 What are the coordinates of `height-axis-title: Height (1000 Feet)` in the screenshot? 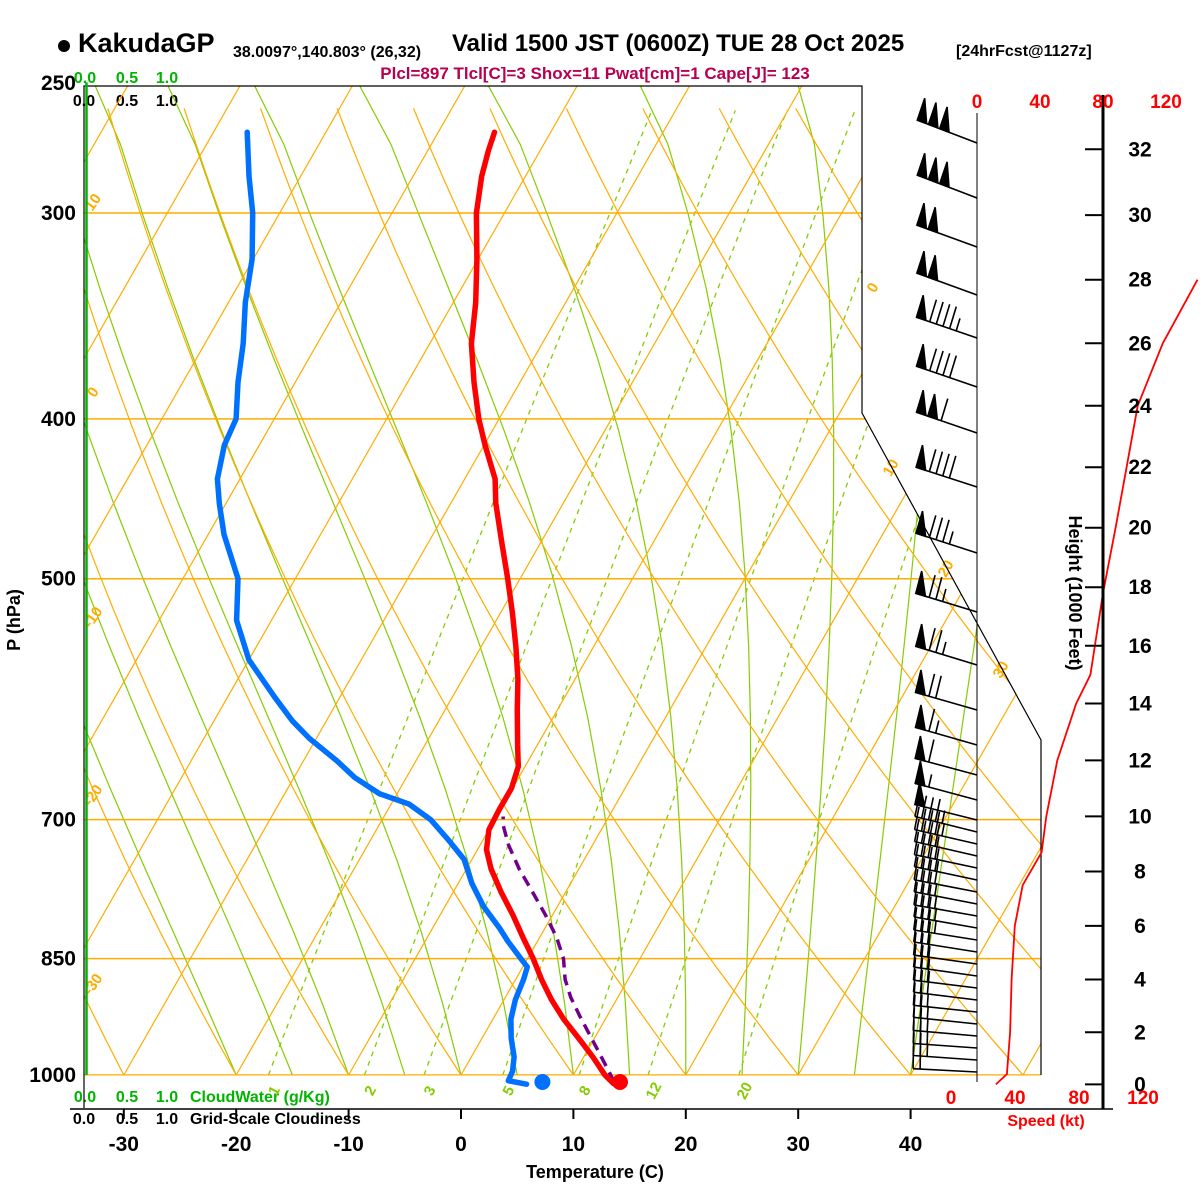 It's located at (1075, 592).